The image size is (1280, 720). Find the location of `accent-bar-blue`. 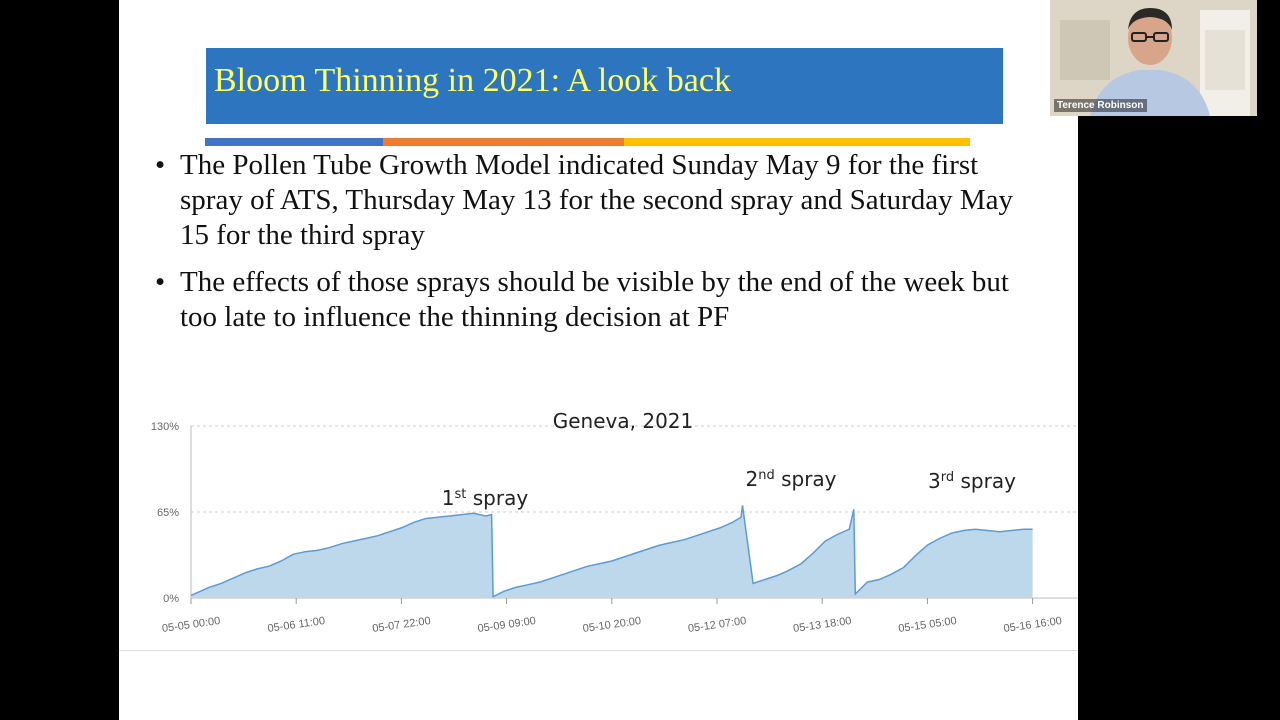

accent-bar-blue is located at coordinates (294, 142).